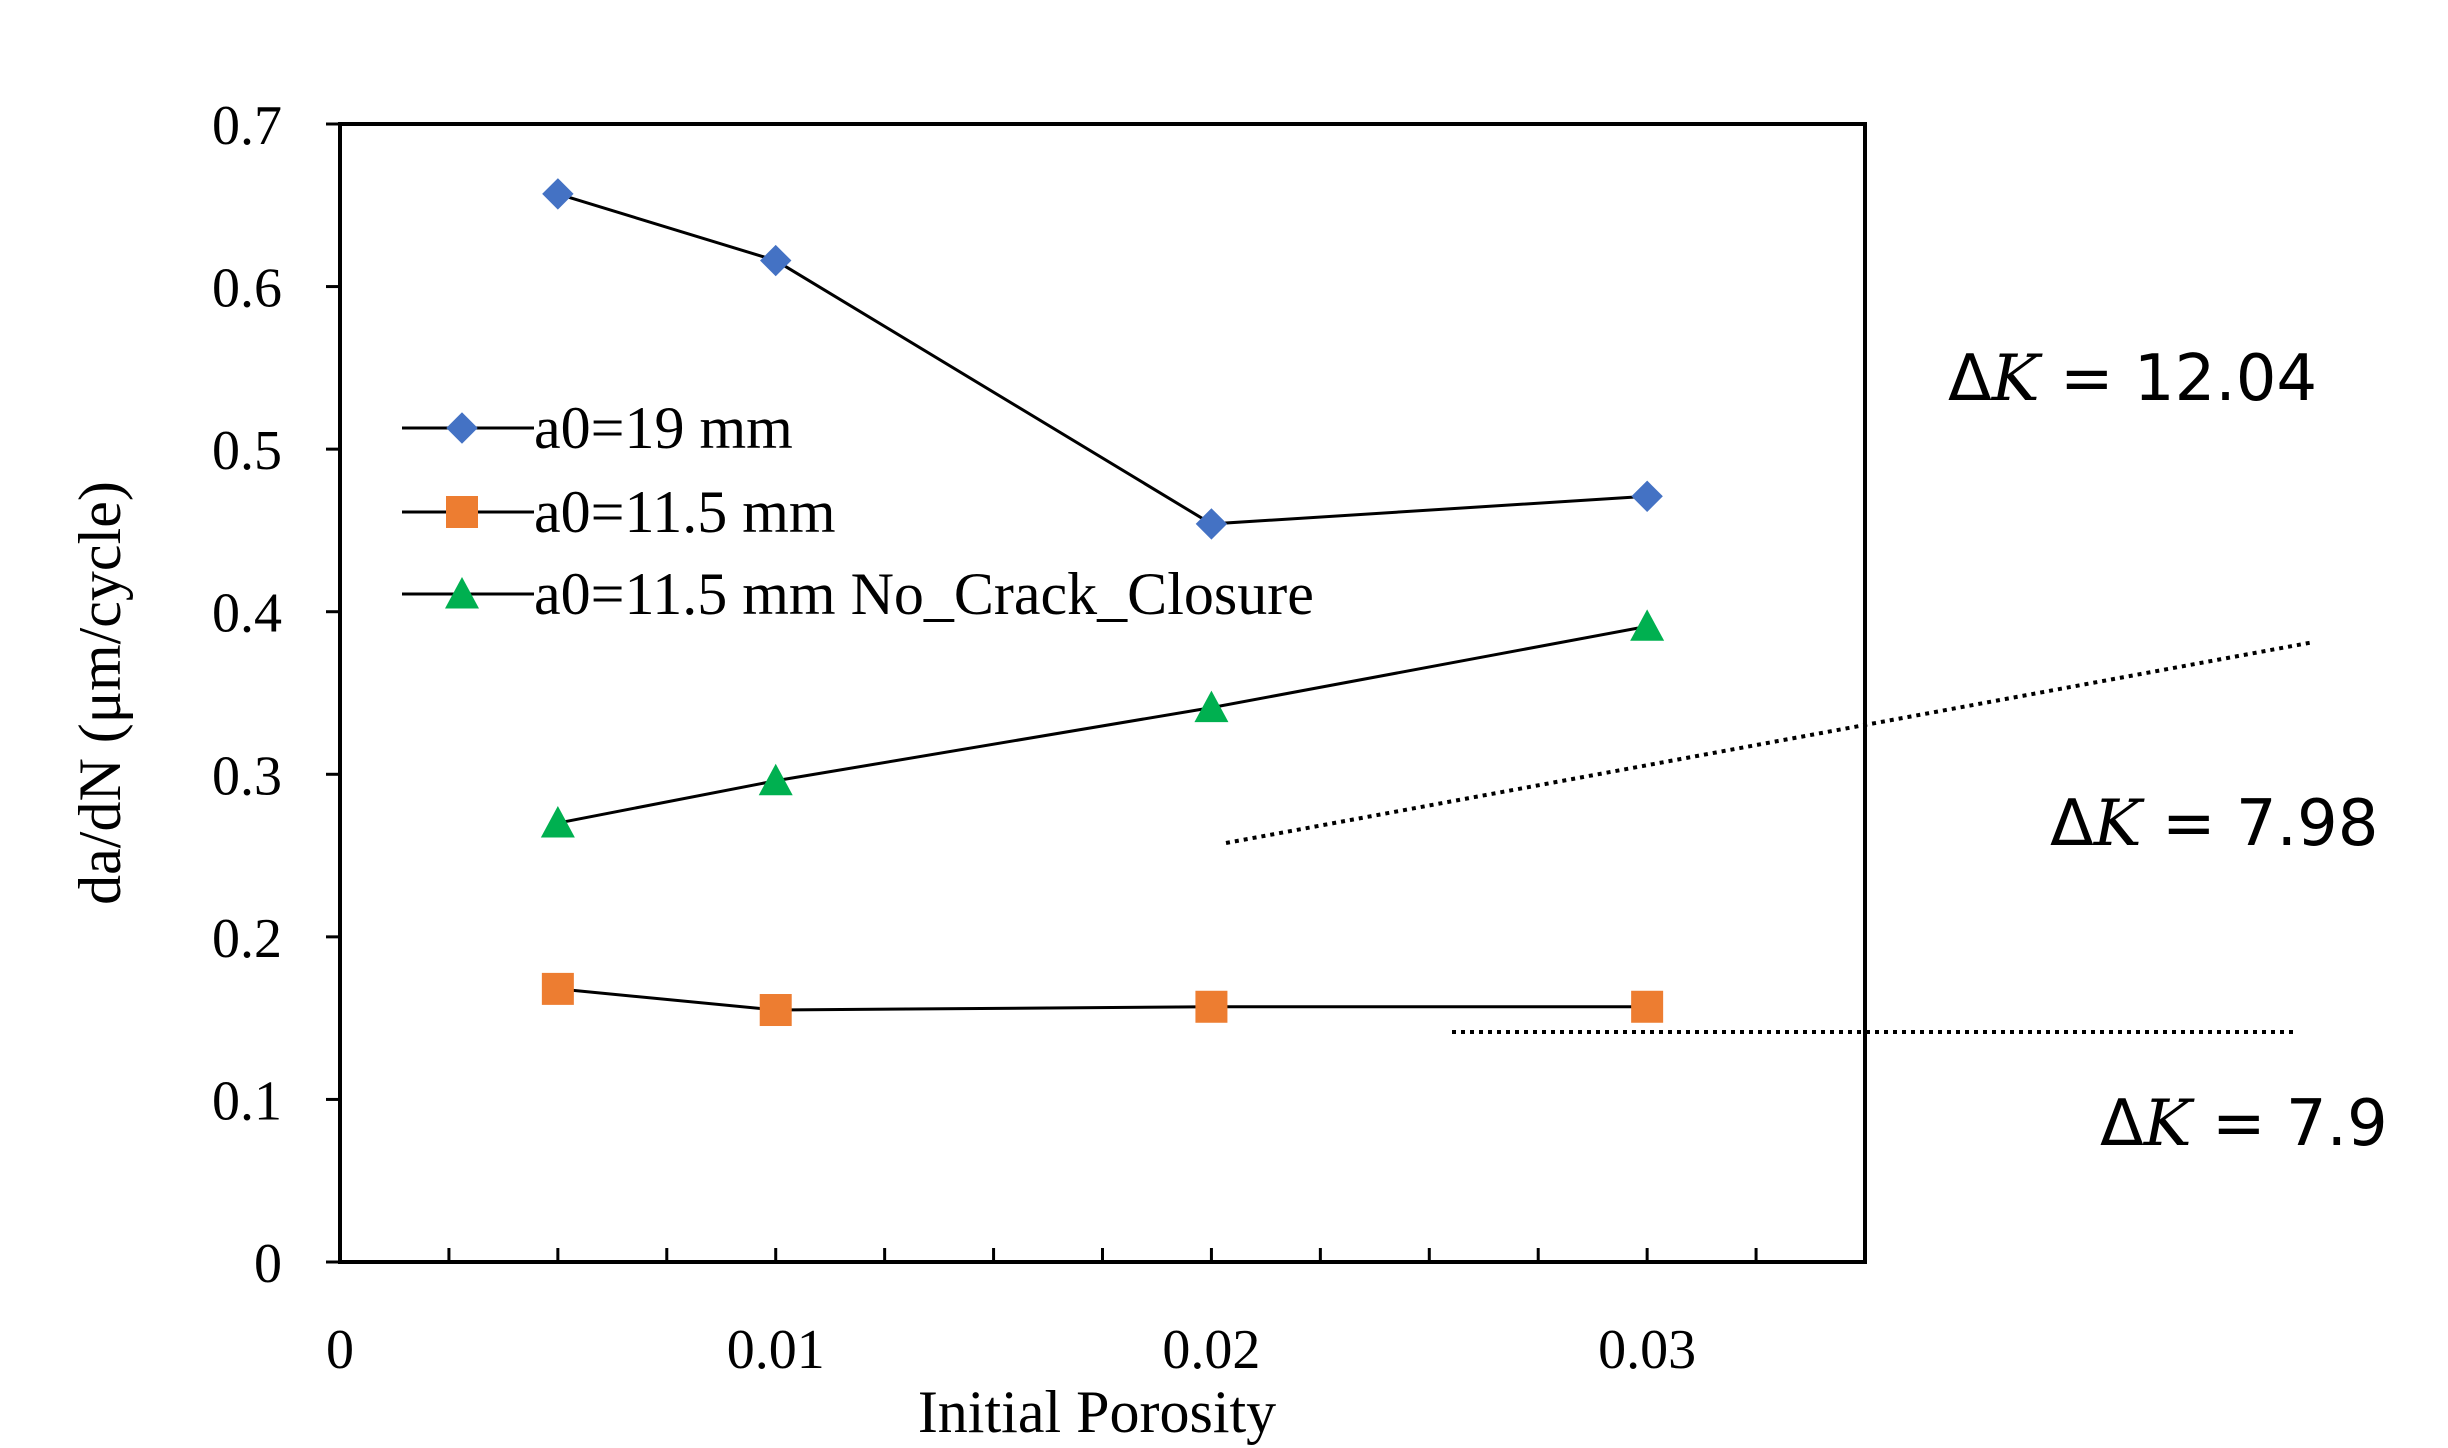 The image size is (2448, 1448). I want to click on y-tick-label: 0.4, so click(247, 614).